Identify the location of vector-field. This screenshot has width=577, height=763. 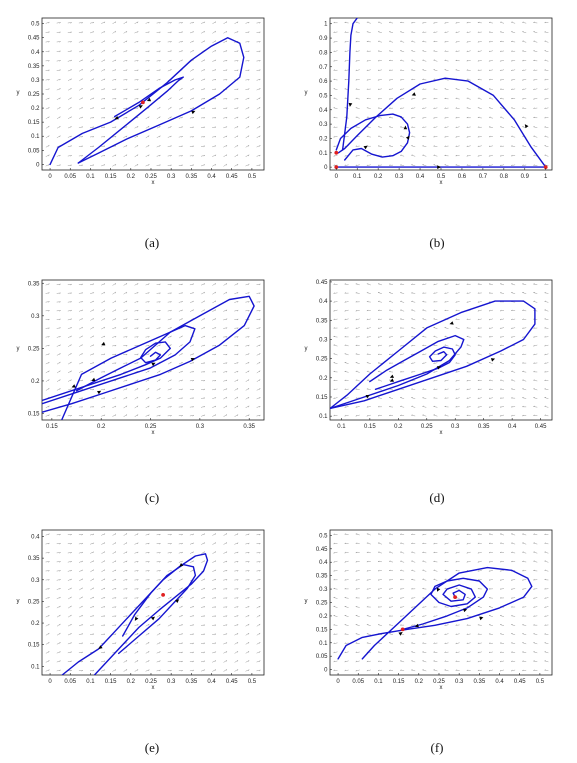
(153, 94).